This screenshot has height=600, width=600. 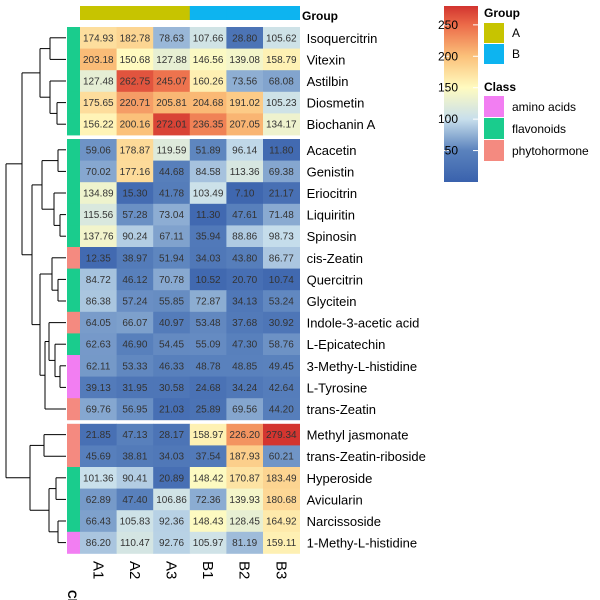 I want to click on cell-value-label: 53.24, so click(x=281, y=302).